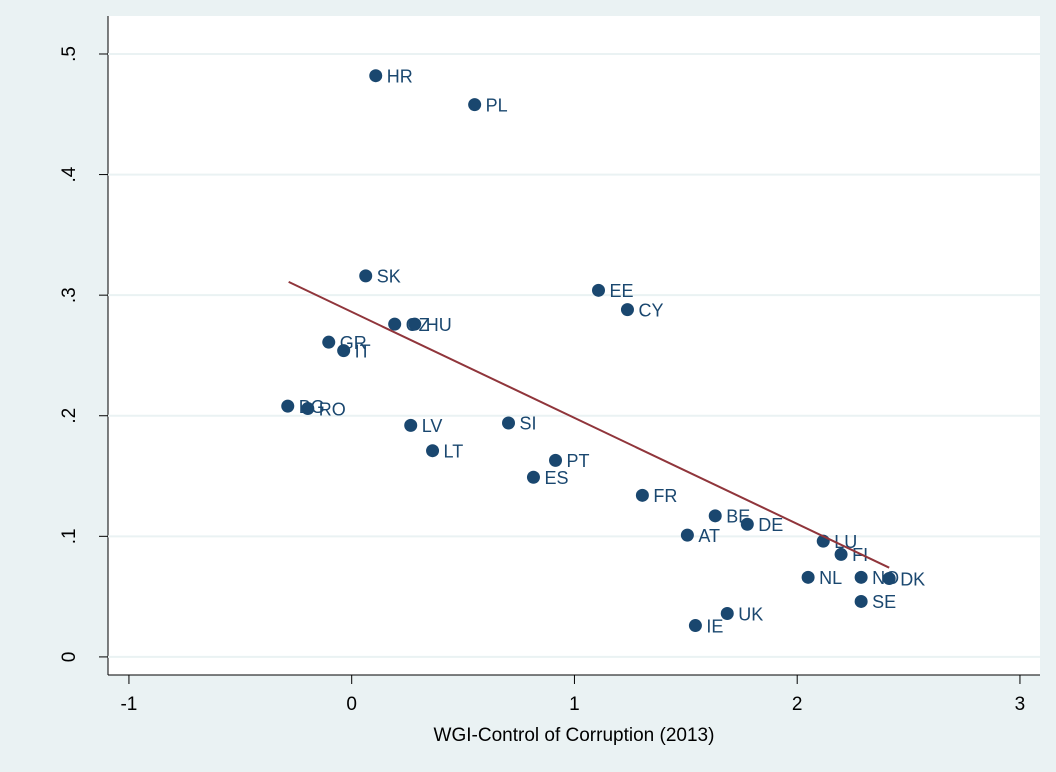  What do you see at coordinates (389, 277) in the screenshot?
I see `point-label: SK` at bounding box center [389, 277].